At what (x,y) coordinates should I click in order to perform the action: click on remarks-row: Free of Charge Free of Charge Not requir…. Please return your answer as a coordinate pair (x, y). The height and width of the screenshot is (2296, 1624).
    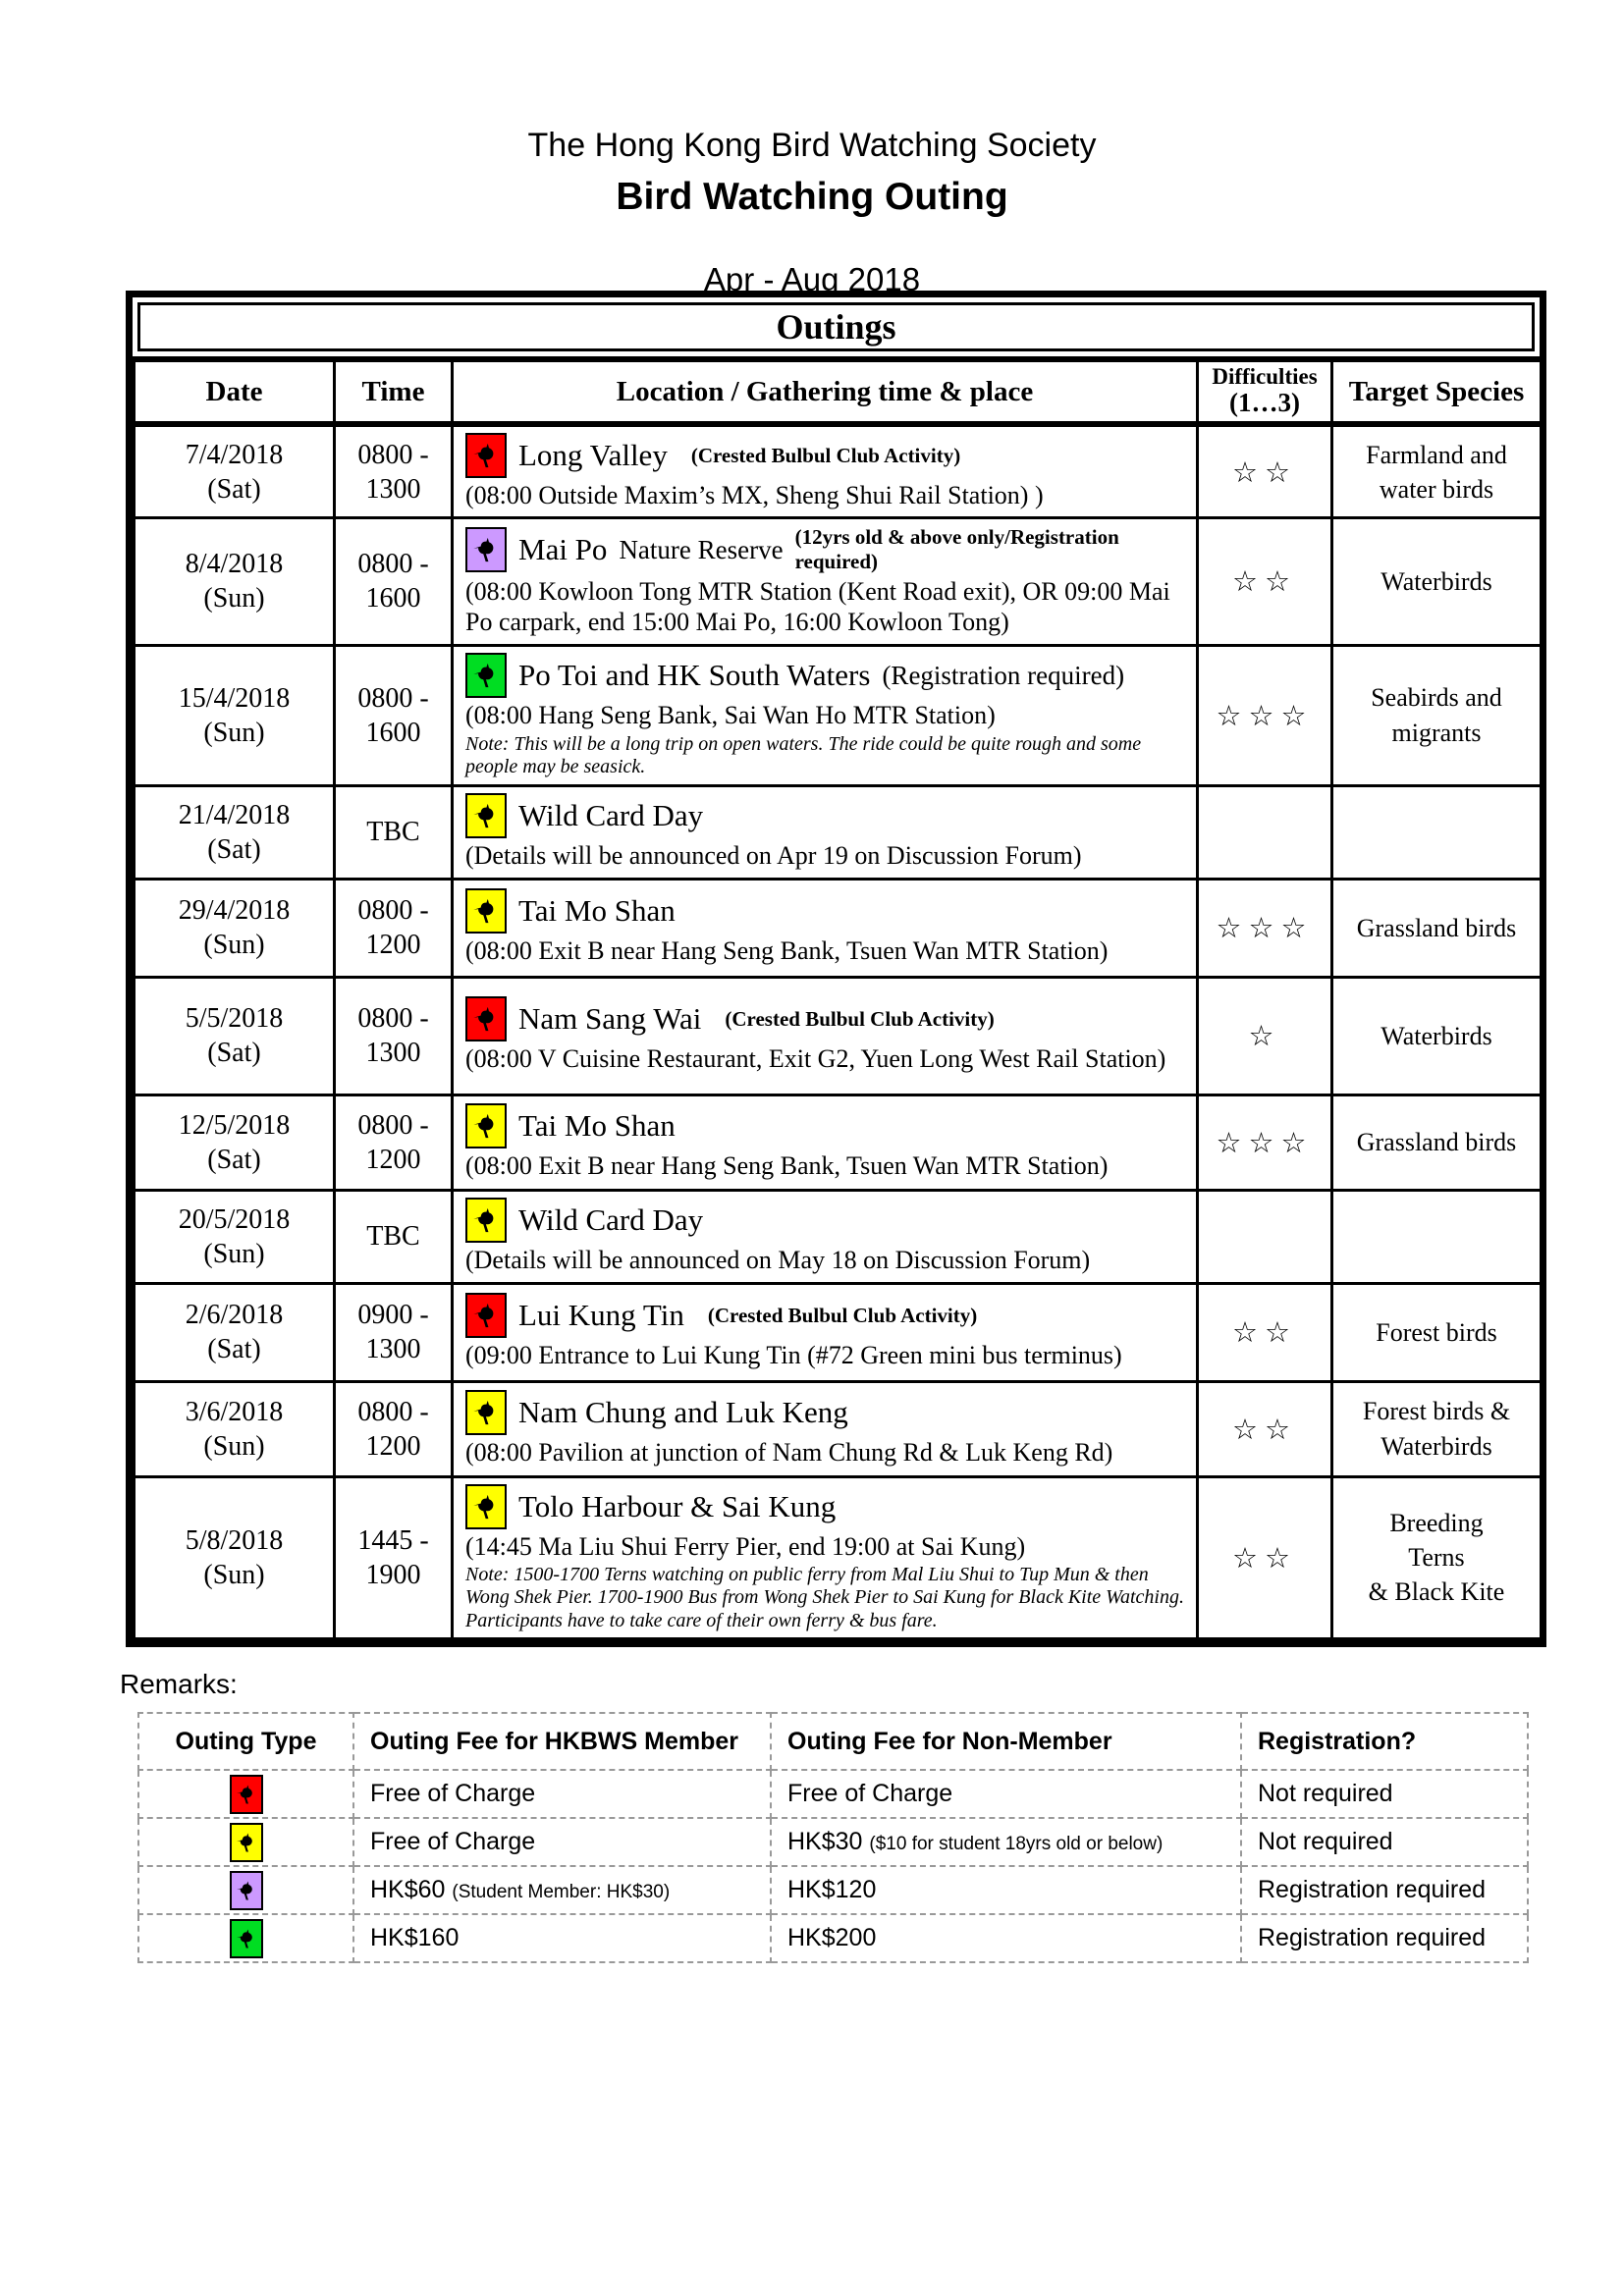
    Looking at the image, I should click on (833, 1794).